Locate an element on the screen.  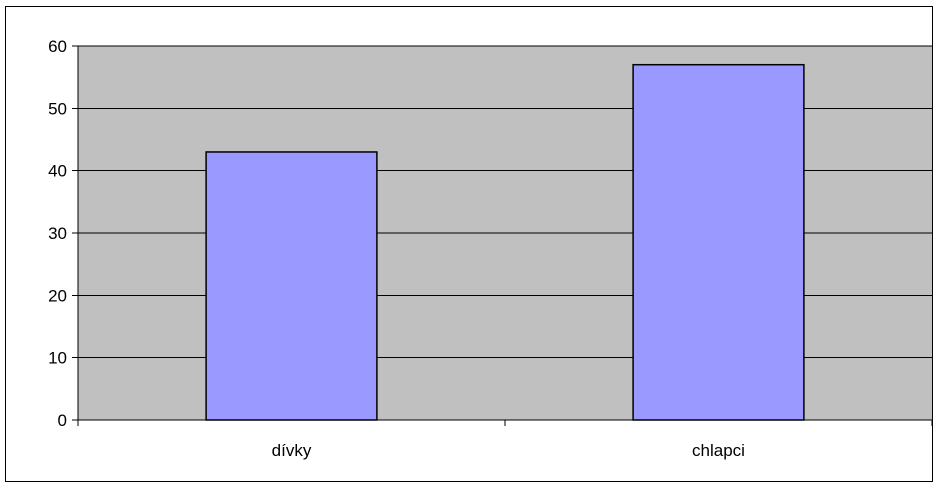
x-tick-label-0: dívky is located at coordinates (292, 450).